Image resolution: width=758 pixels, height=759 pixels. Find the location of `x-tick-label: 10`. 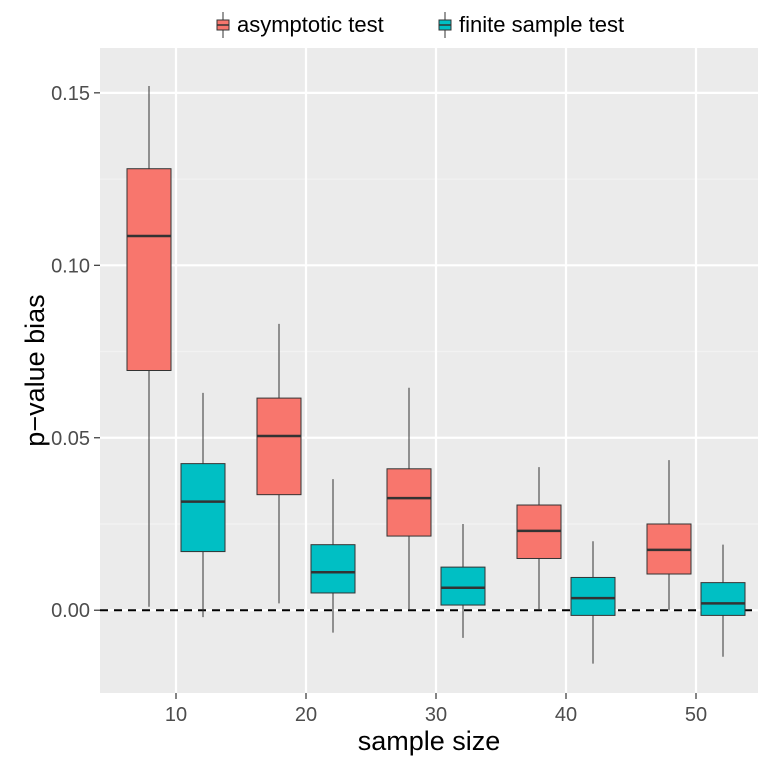

x-tick-label: 10 is located at coordinates (176, 715).